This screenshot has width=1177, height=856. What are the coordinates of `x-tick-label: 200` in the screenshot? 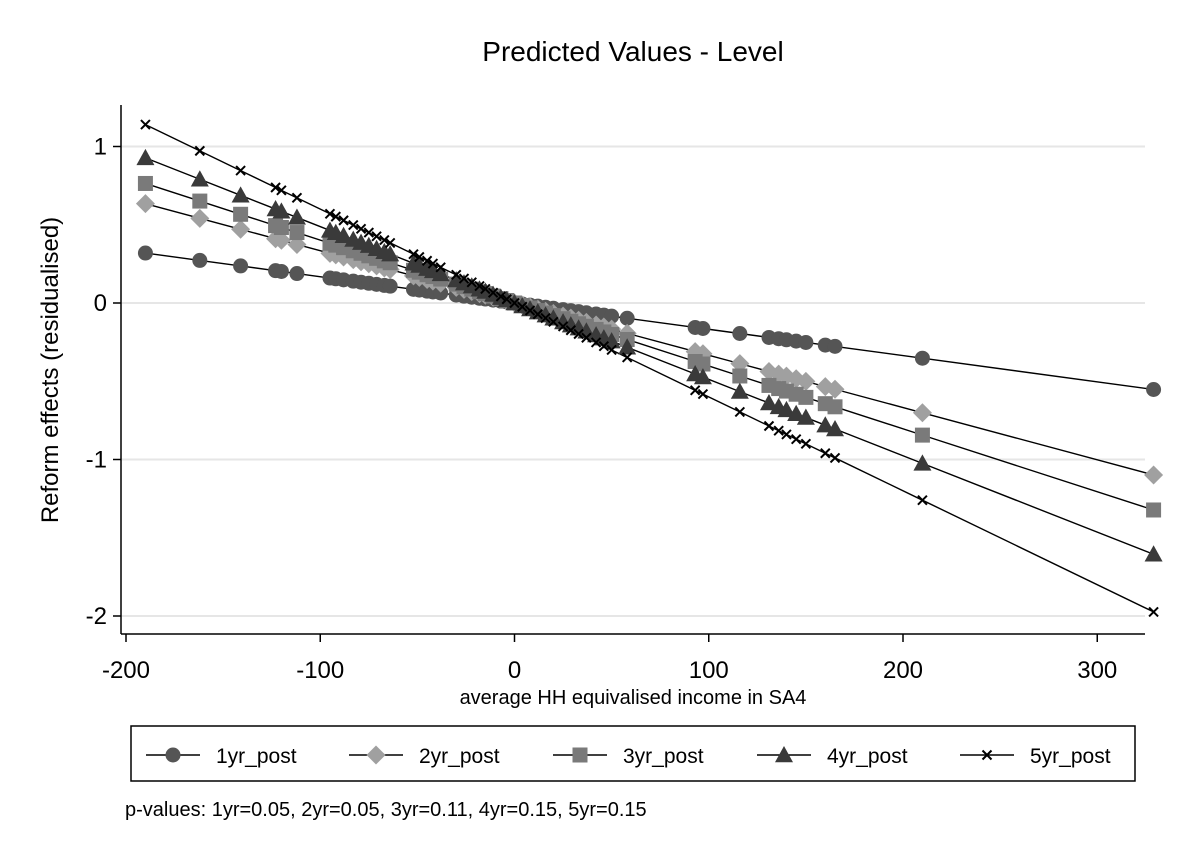 It's located at (903, 670).